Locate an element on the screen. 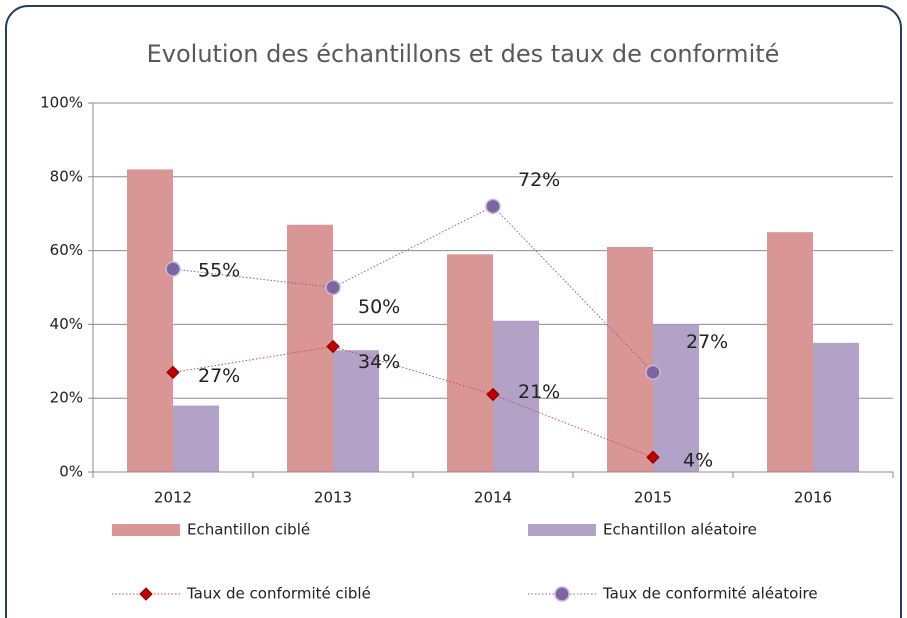 The image size is (907, 618). x-tick-label: 2013 is located at coordinates (333, 498).